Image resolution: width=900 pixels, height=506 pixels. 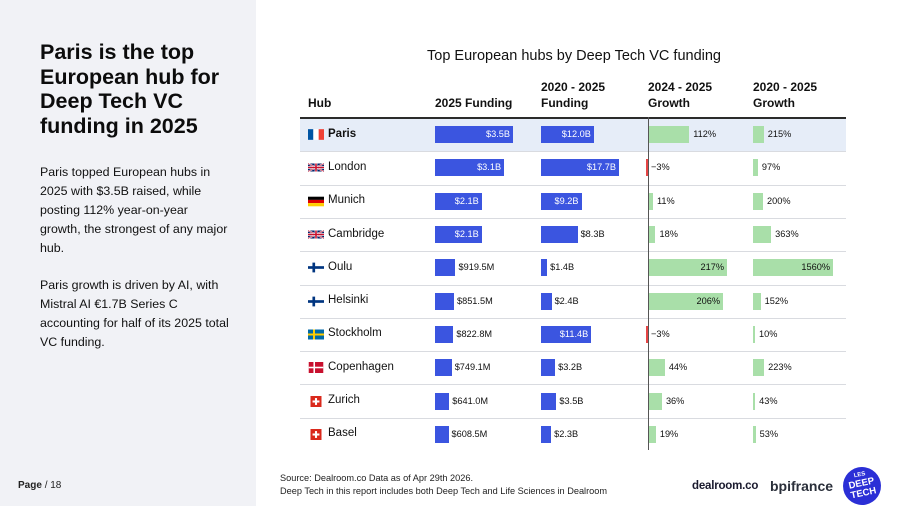 What do you see at coordinates (573, 95) in the screenshot?
I see `column-header-funding-2020-2025: 2020 - 2025 Funding` at bounding box center [573, 95].